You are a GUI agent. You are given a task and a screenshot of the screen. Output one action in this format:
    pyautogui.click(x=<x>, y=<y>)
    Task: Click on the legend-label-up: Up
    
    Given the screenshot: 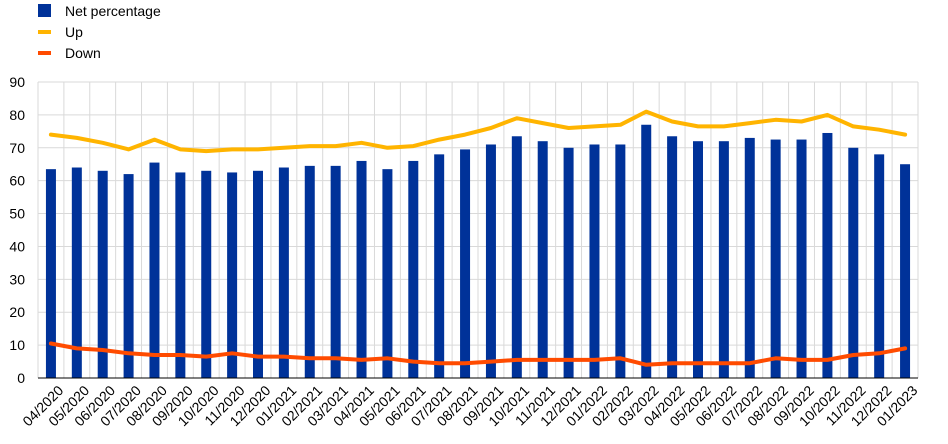 What is the action you would take?
    pyautogui.click(x=74, y=31)
    